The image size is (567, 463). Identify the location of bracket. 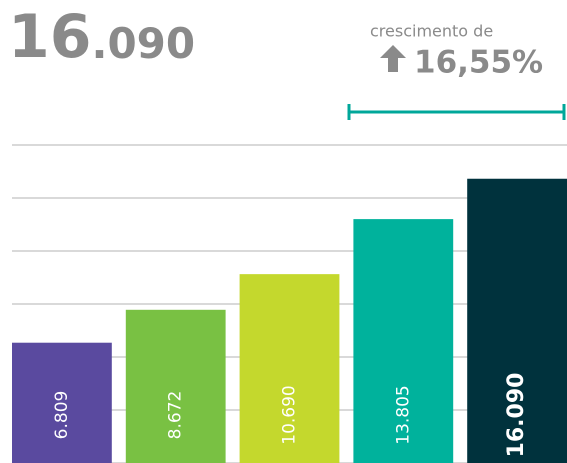
(456, 112).